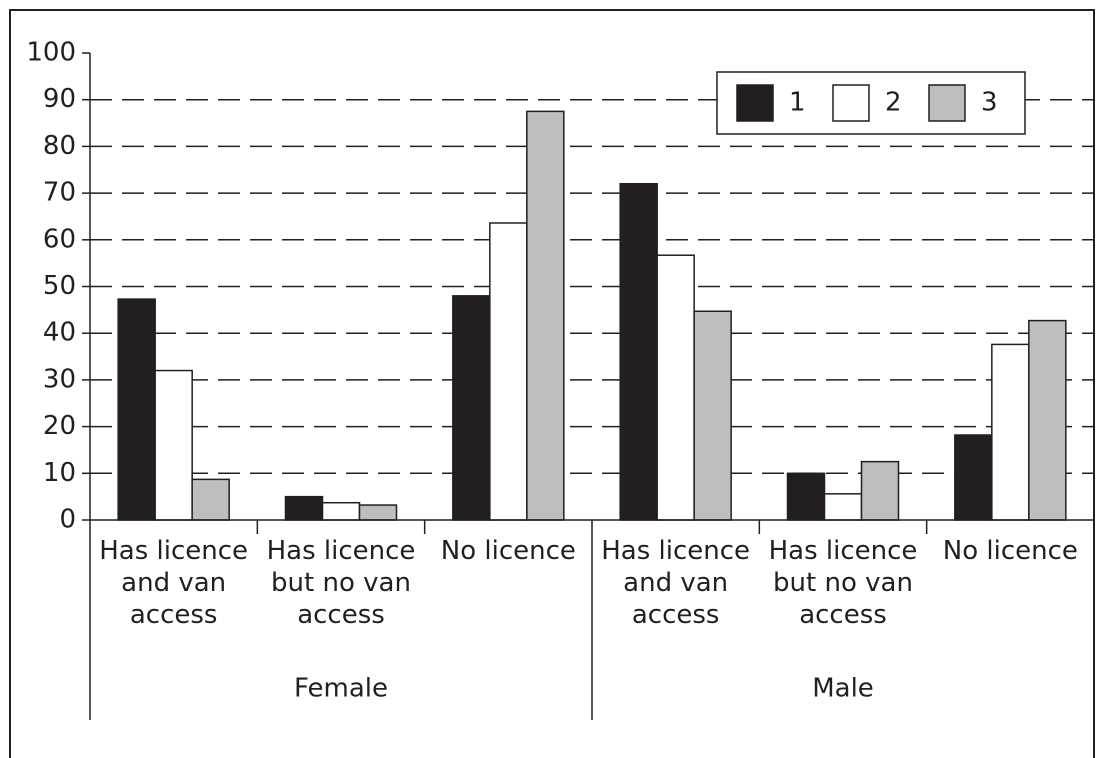 The width and height of the screenshot is (1098, 758). What do you see at coordinates (59, 193) in the screenshot?
I see `y-tick-label: 70` at bounding box center [59, 193].